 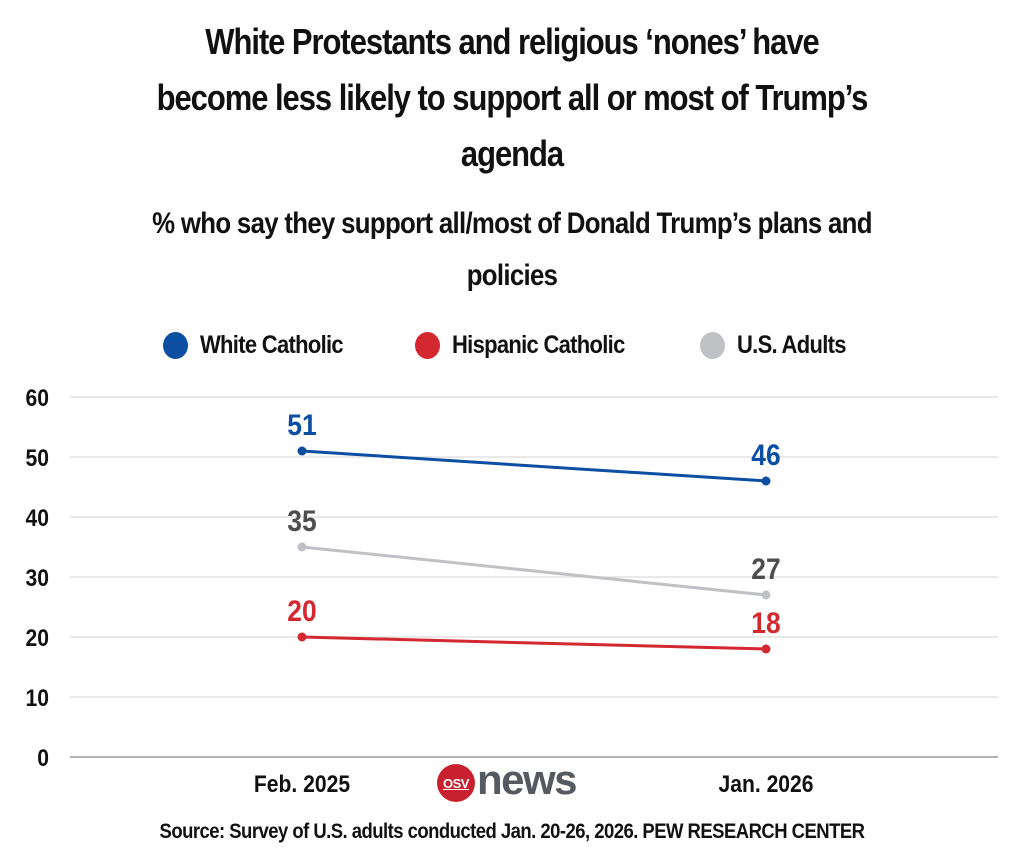 What do you see at coordinates (272, 344) in the screenshot?
I see `legend-label: White Catholic` at bounding box center [272, 344].